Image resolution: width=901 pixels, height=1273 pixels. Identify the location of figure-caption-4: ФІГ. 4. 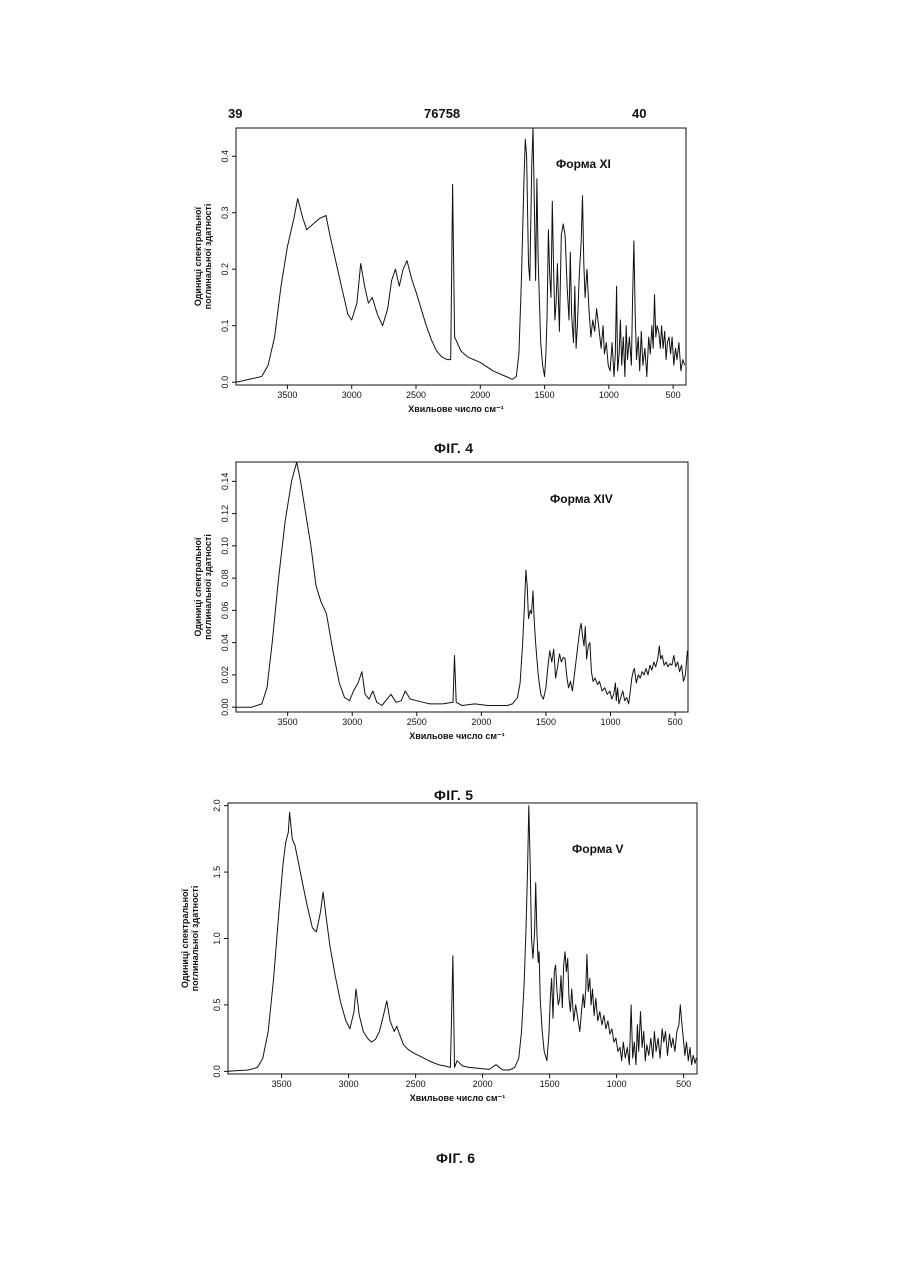
(453, 448).